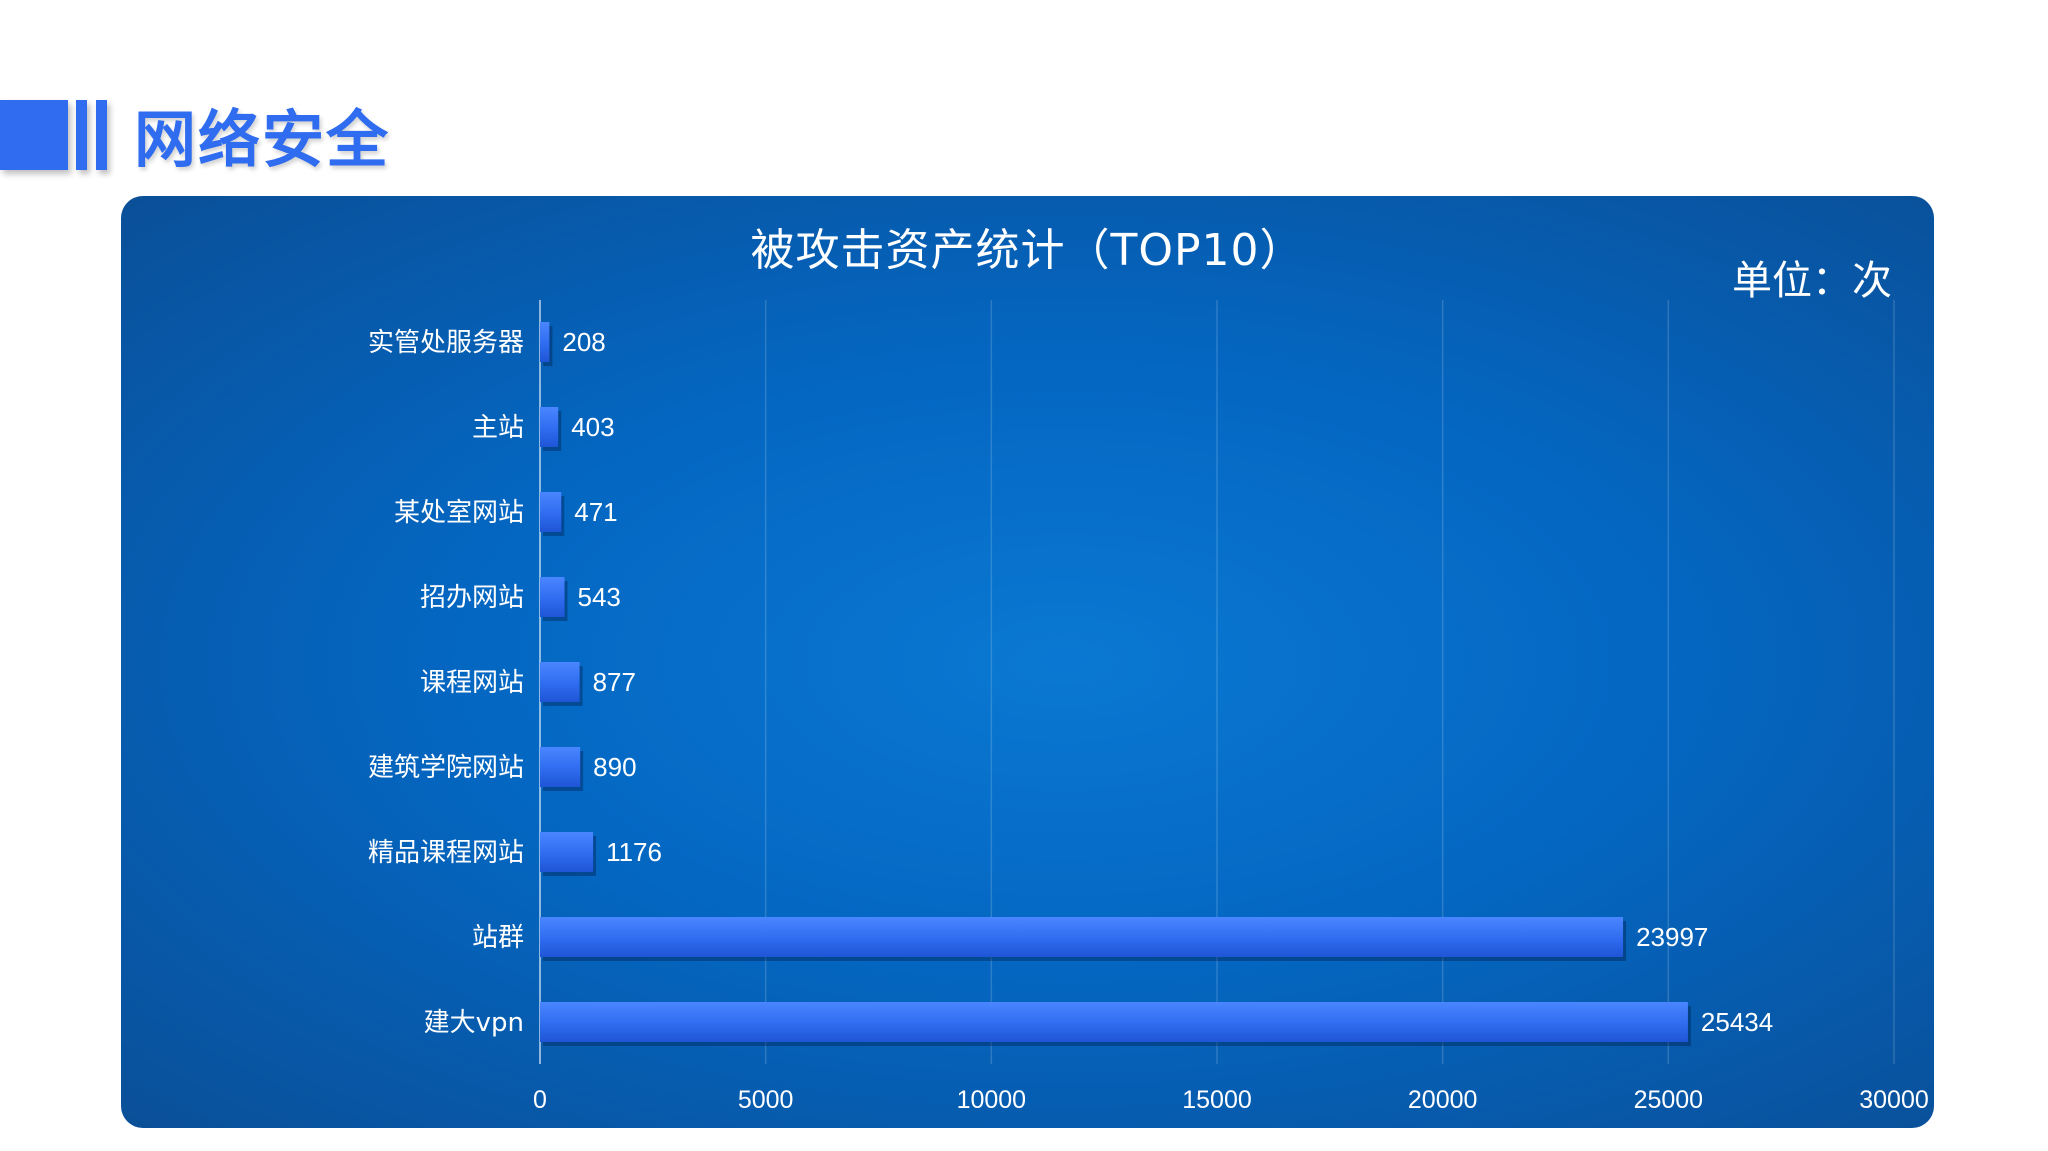 The image size is (2048, 1151). I want to click on data-label: 471, so click(595, 512).